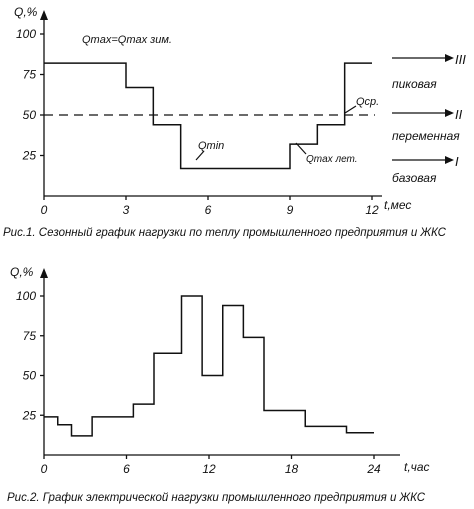  I want to click on chart2-x-ticks: 0 6 12 18 24, so click(211, 465).